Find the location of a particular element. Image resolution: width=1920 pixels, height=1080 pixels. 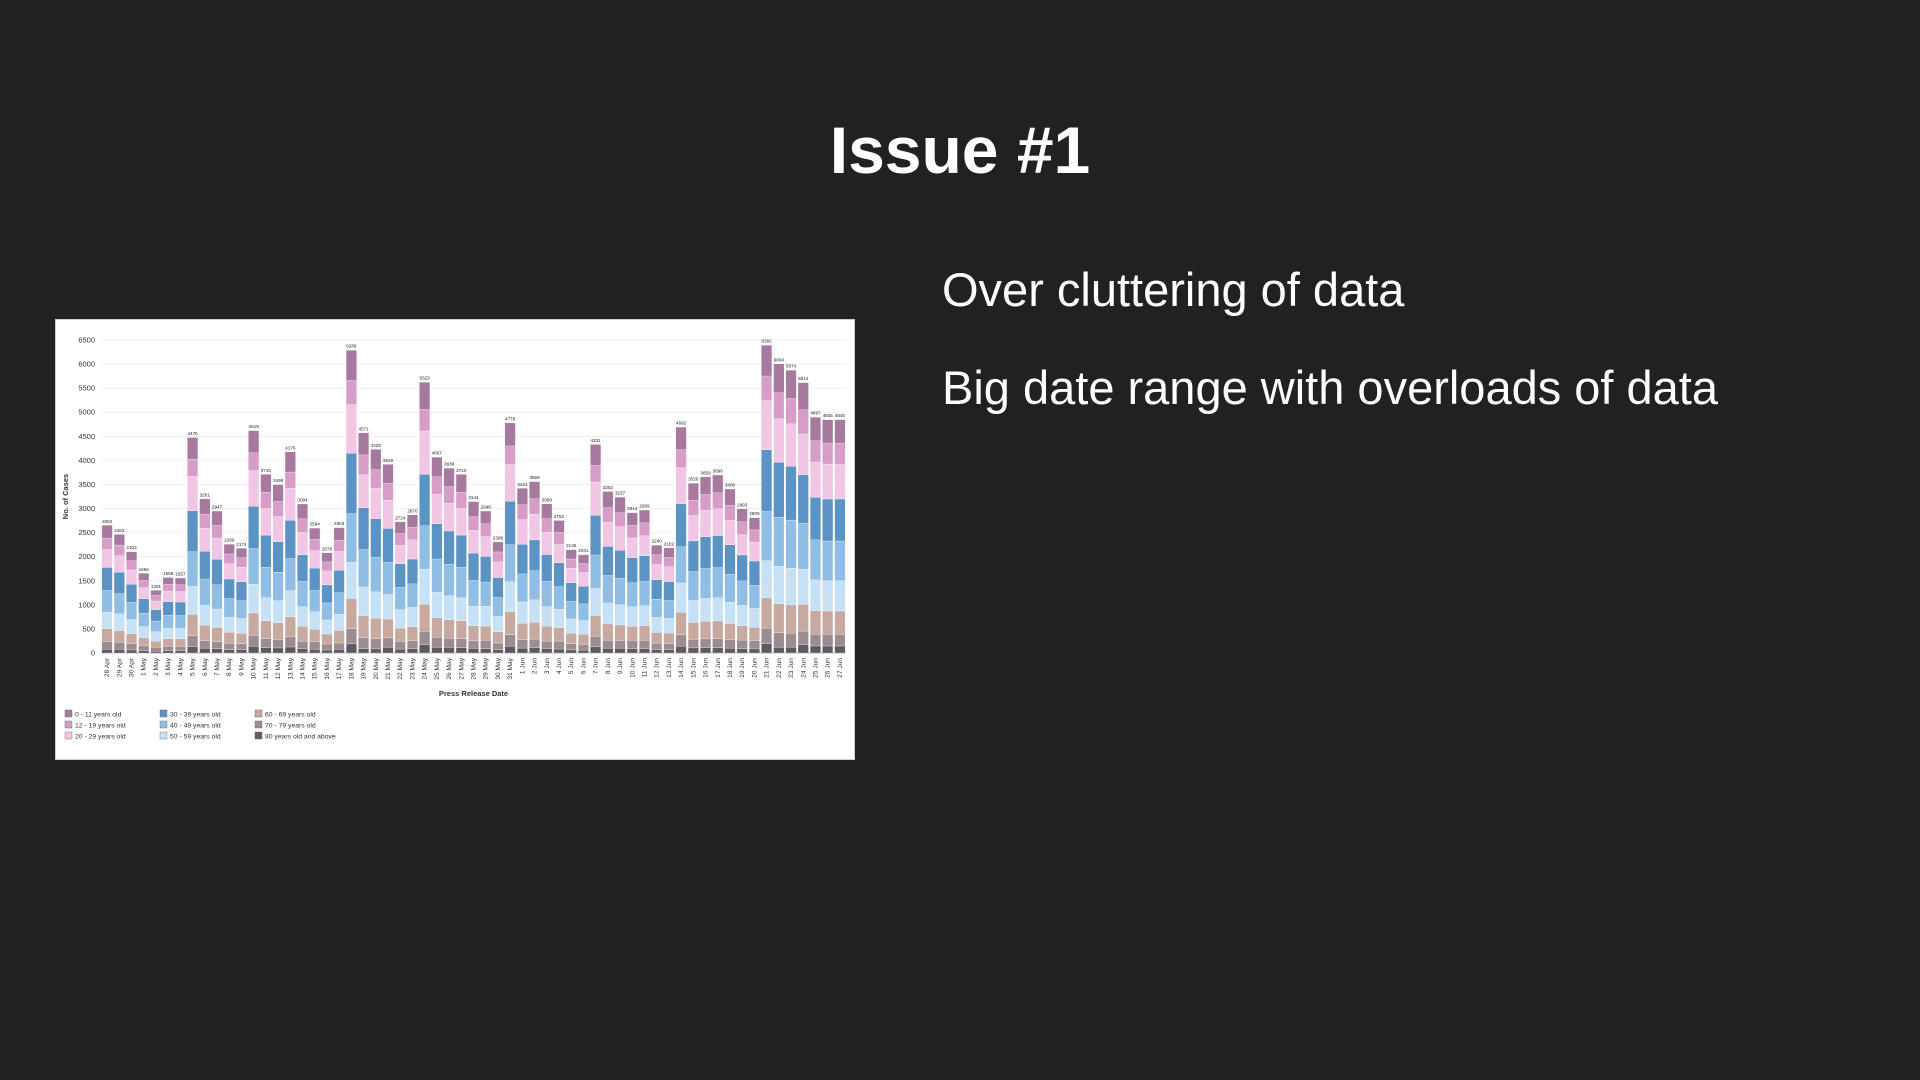

bar-total-label: 5614 is located at coordinates (803, 378).